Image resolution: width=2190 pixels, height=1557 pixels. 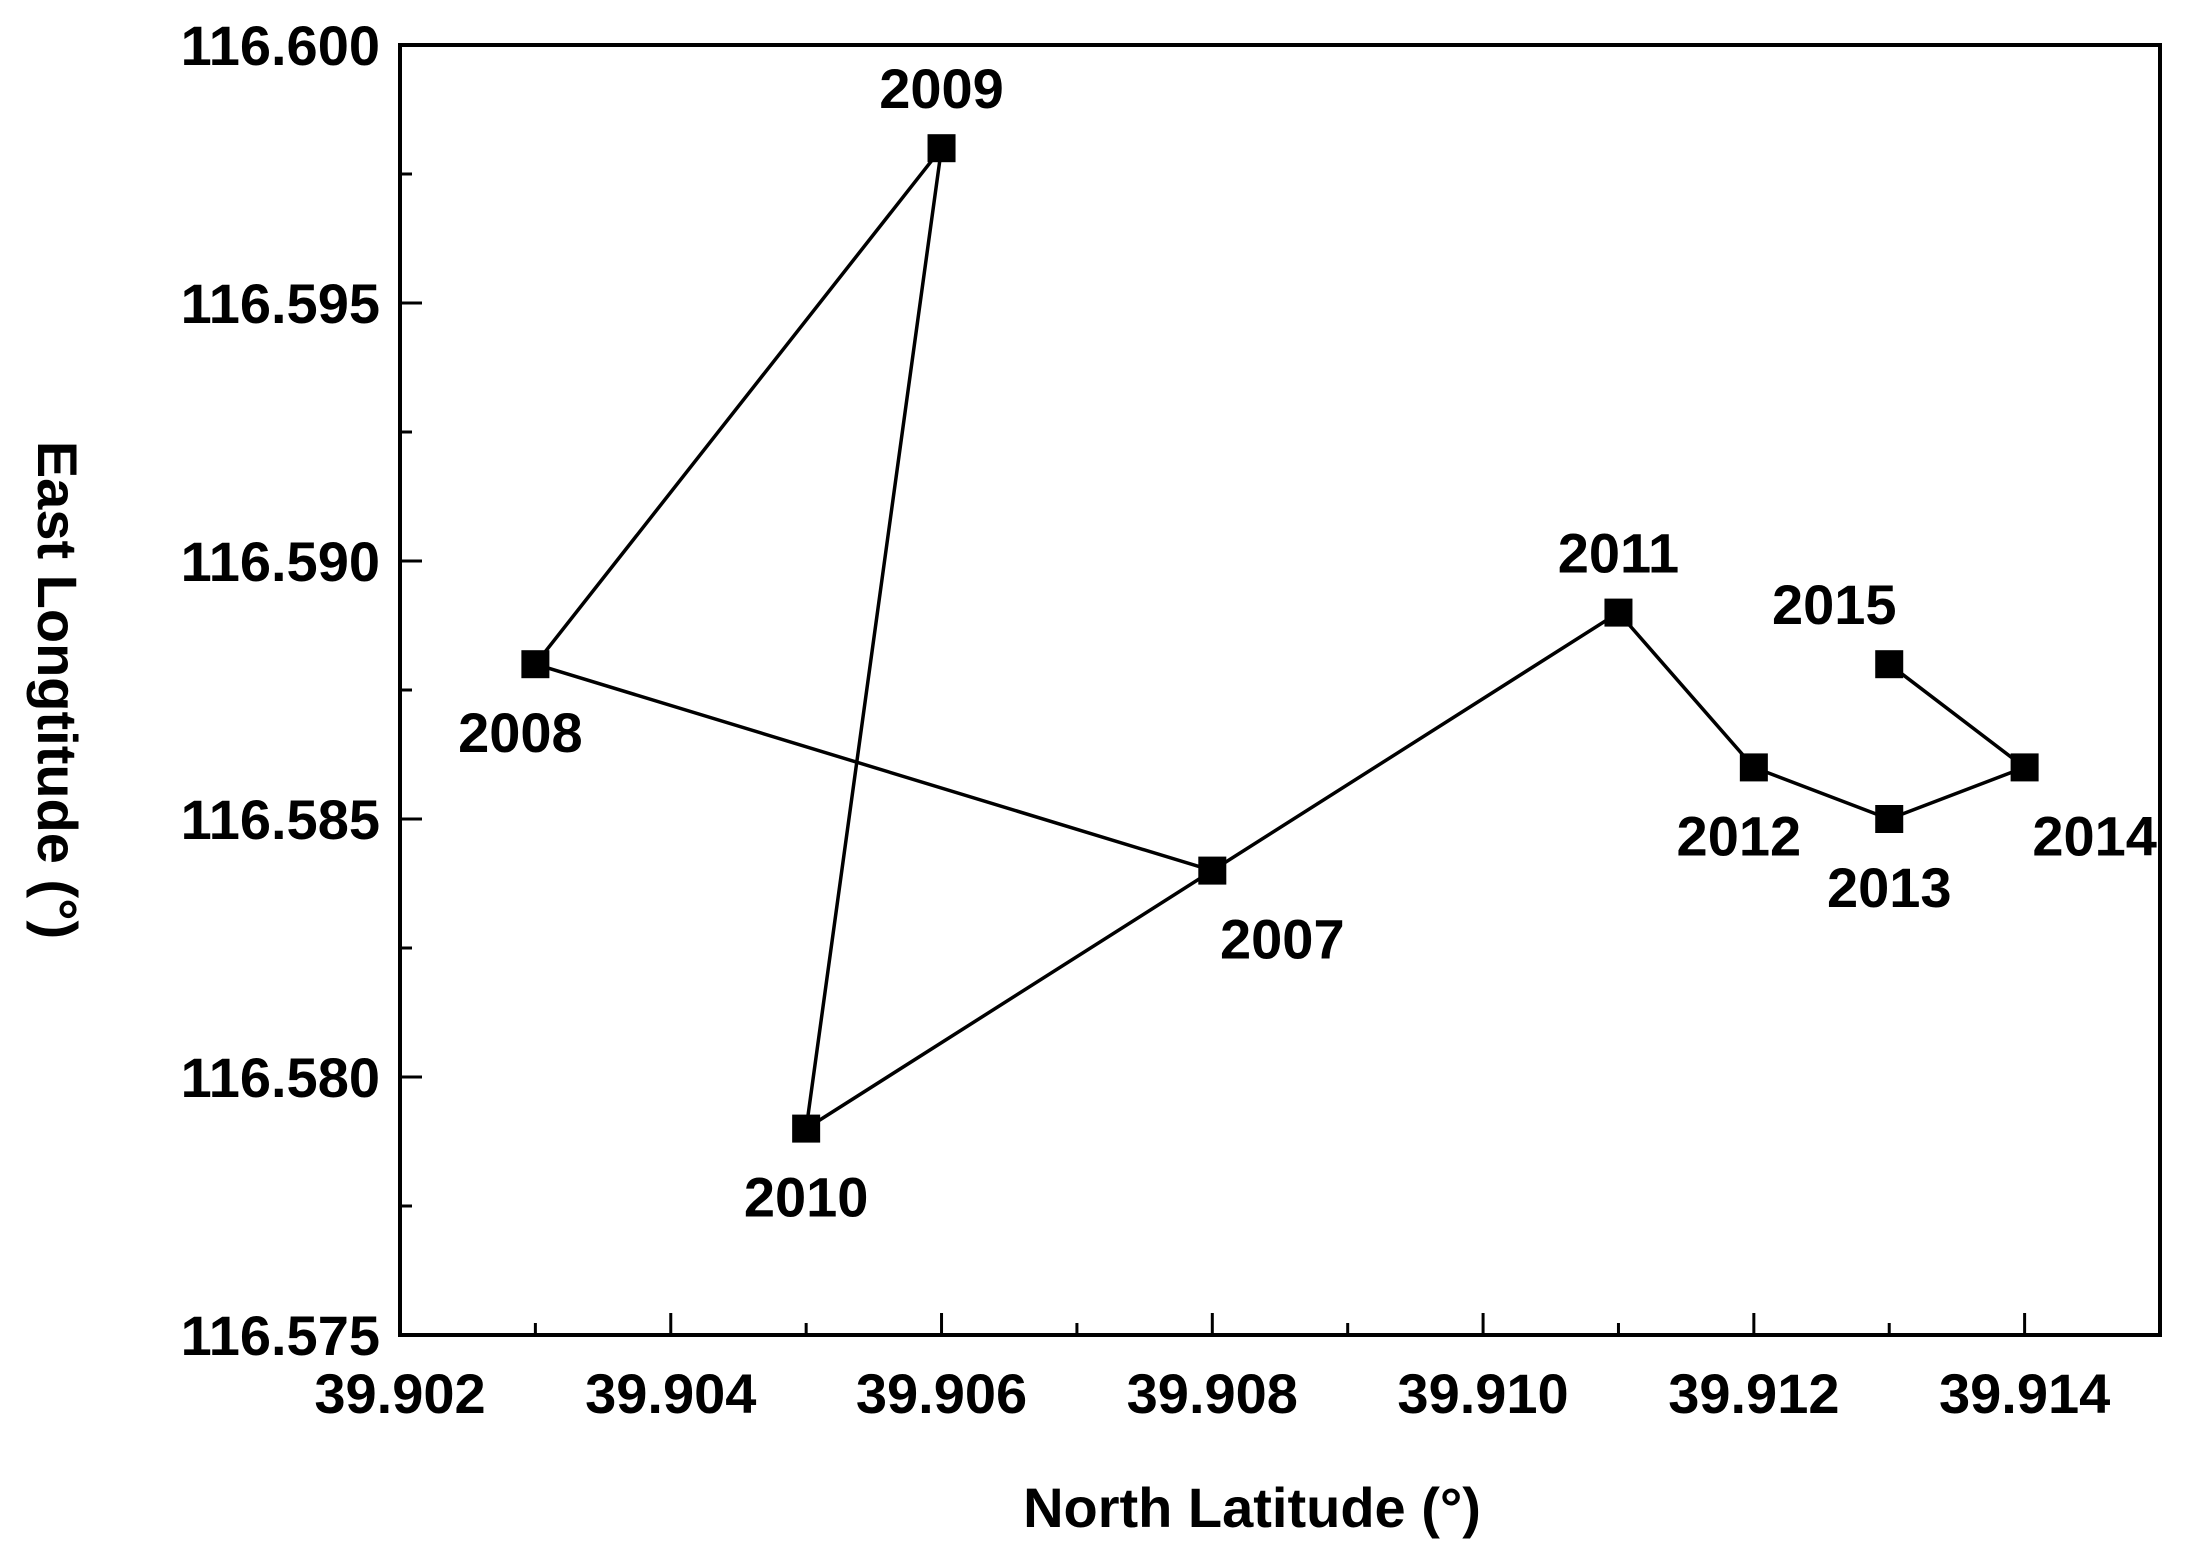 What do you see at coordinates (1618, 612) in the screenshot?
I see `point-marker-2011` at bounding box center [1618, 612].